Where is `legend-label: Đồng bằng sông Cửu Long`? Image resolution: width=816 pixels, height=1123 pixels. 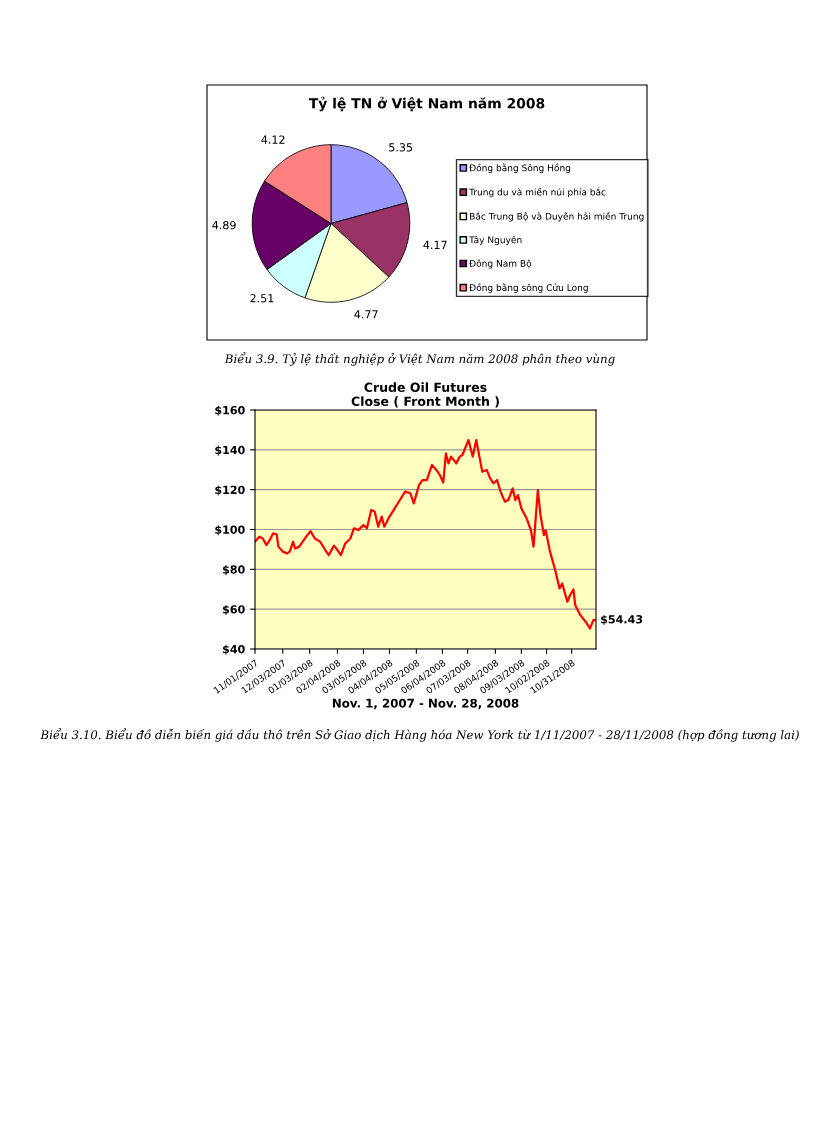 legend-label: Đồng bằng sông Cửu Long is located at coordinates (528, 287).